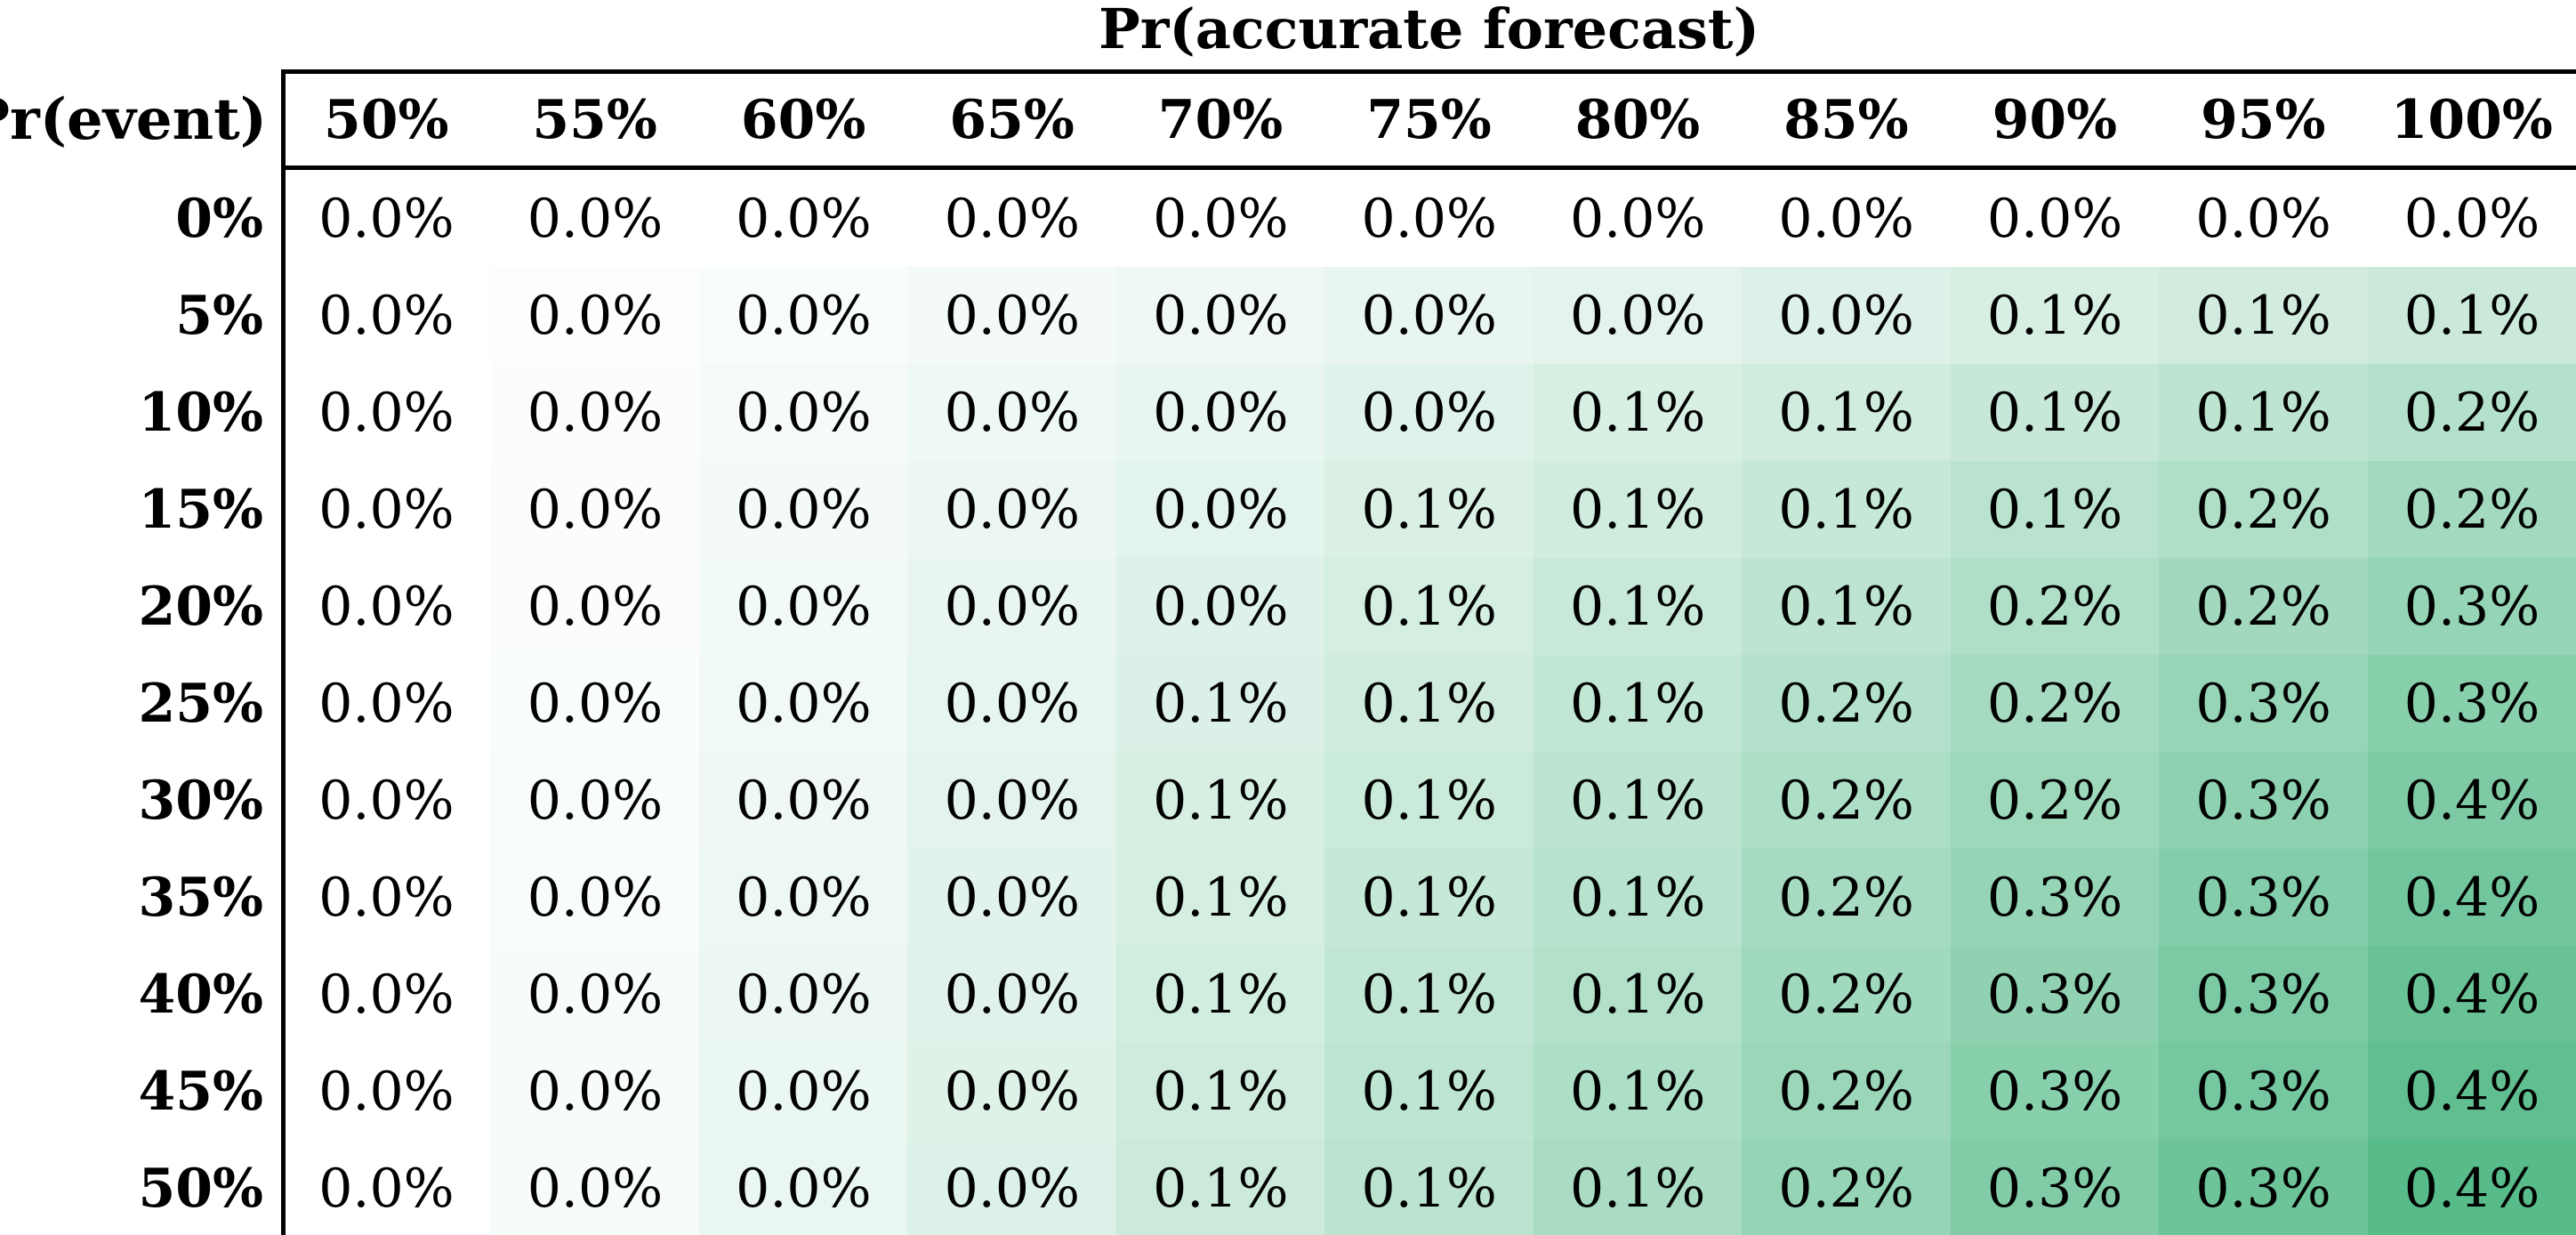 Image resolution: width=2576 pixels, height=1235 pixels. I want to click on column-header: 65%, so click(1012, 119).